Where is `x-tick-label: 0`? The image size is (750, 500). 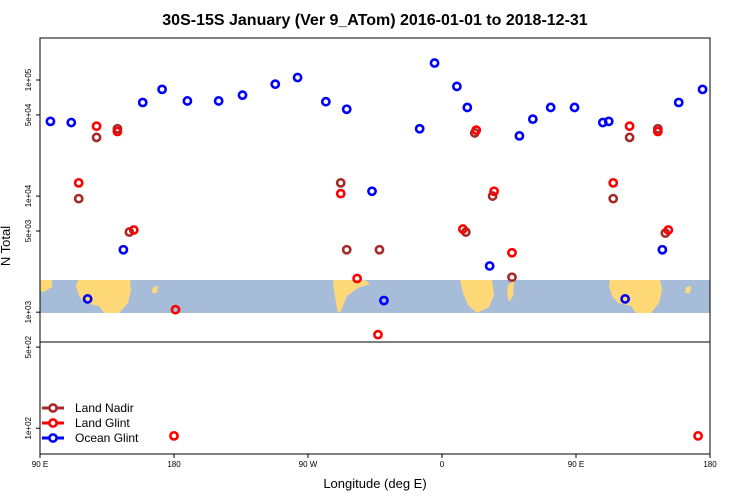
x-tick-label: 0 is located at coordinates (442, 464).